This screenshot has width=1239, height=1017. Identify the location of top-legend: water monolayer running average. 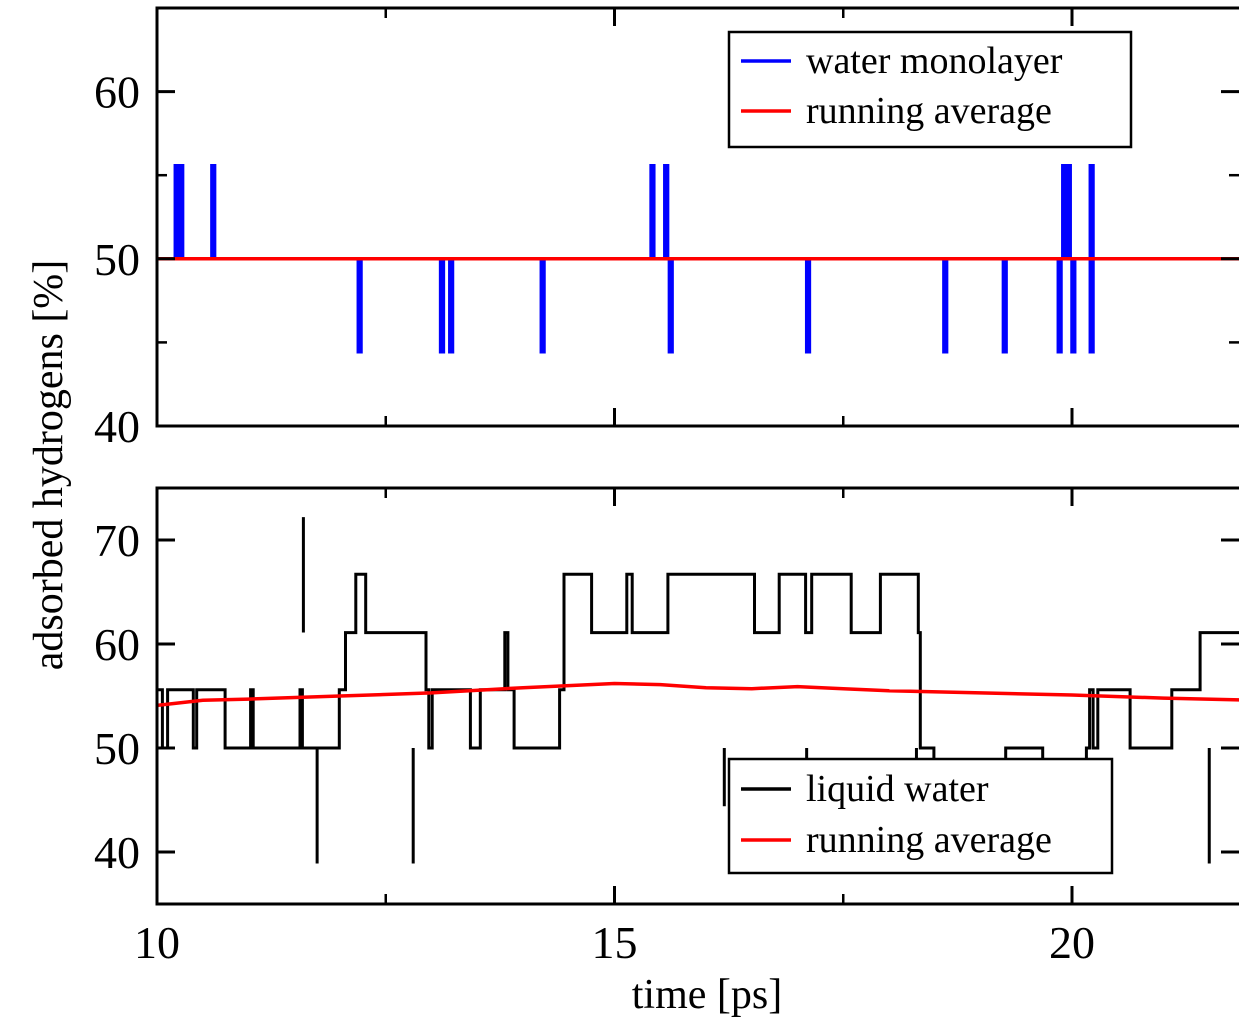
(930, 89).